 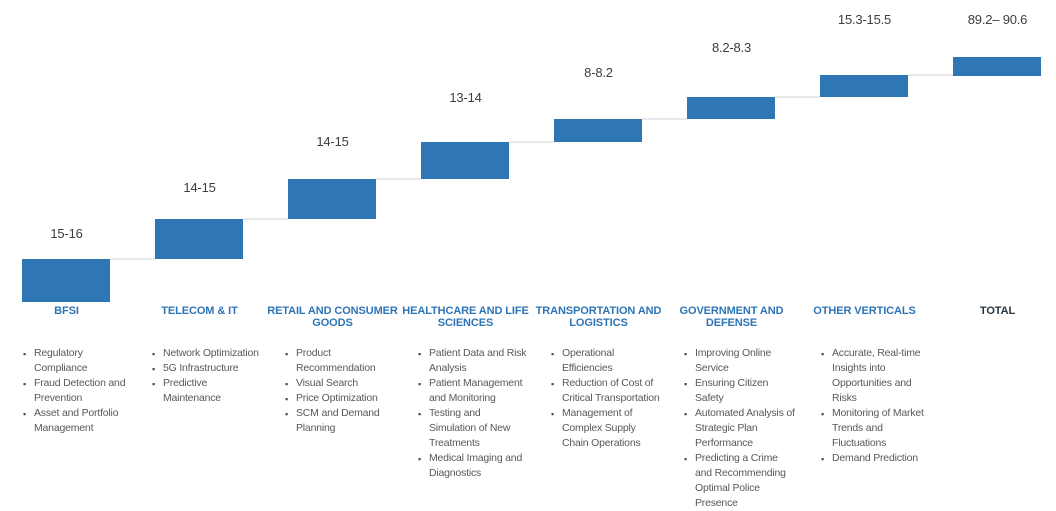 I want to click on bar-transportation-logistics, so click(x=598, y=130).